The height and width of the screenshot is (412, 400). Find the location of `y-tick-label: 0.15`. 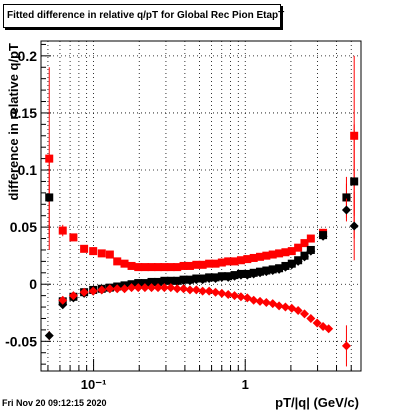

y-tick-label: 0.15 is located at coordinates (23, 113).